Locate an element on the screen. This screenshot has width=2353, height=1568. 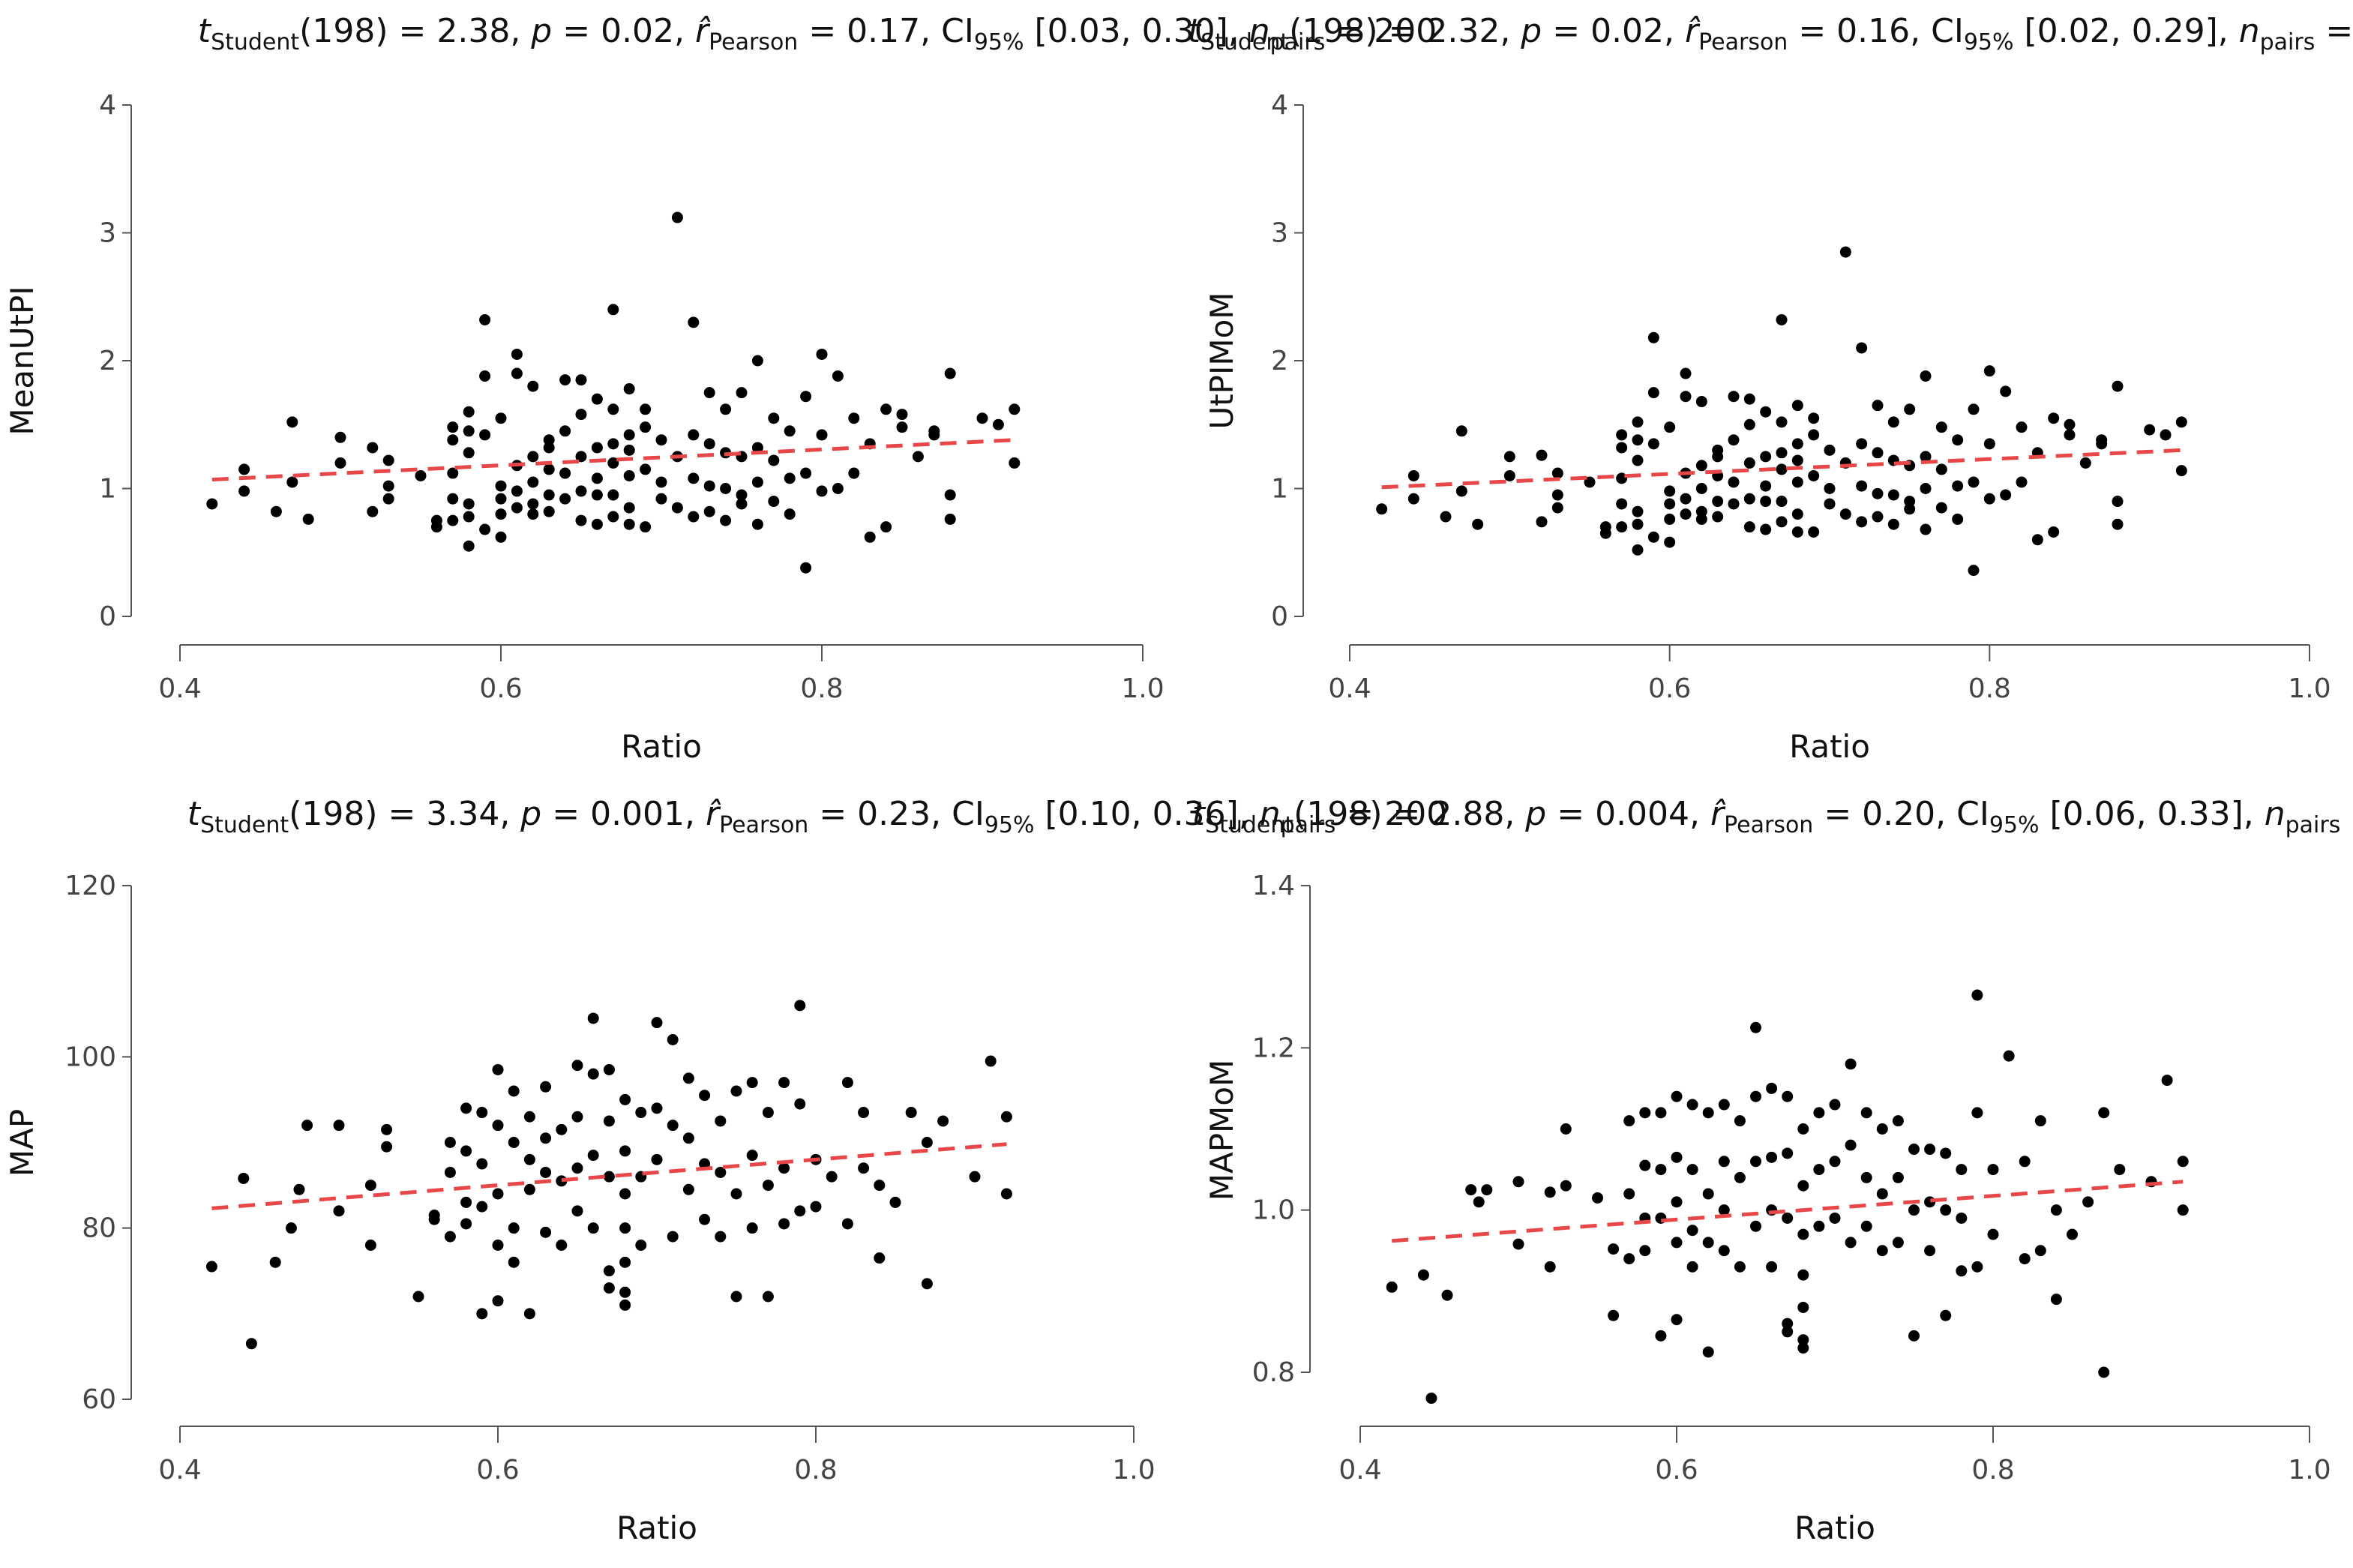
y-tick-label: 1.0 is located at coordinates (1273, 1210).